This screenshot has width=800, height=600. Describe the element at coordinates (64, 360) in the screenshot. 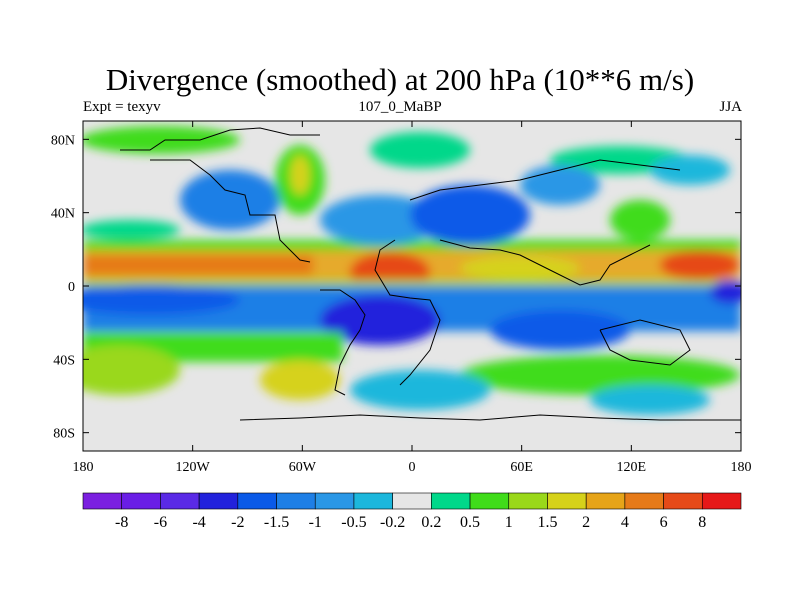

I see `y-tick-label: 40S` at that location.